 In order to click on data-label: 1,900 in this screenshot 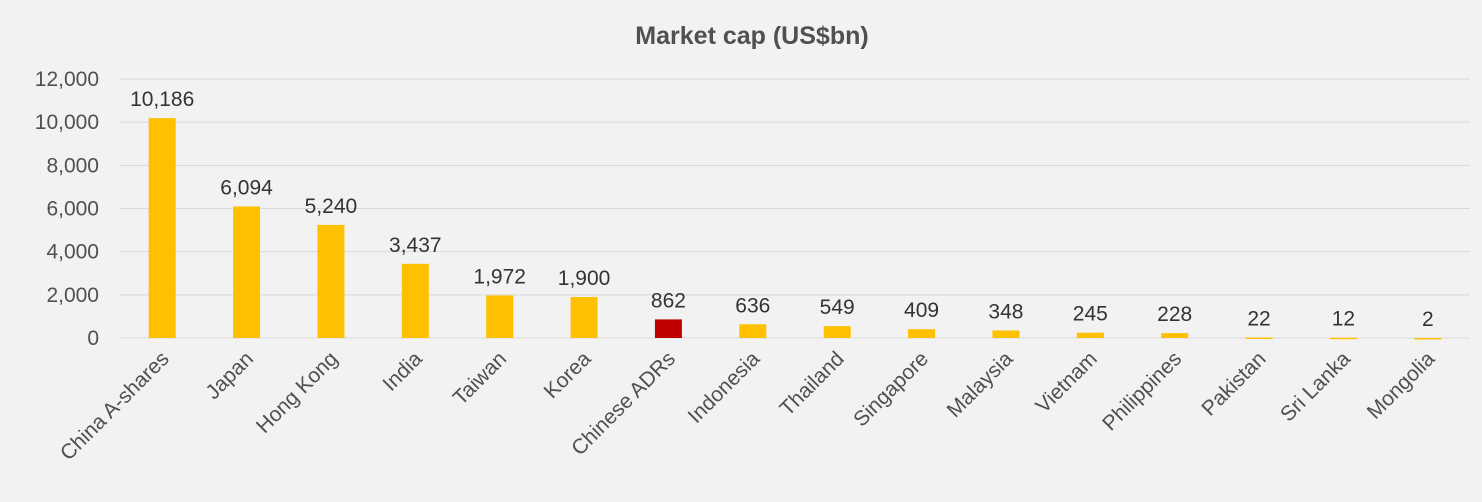, I will do `click(584, 278)`.